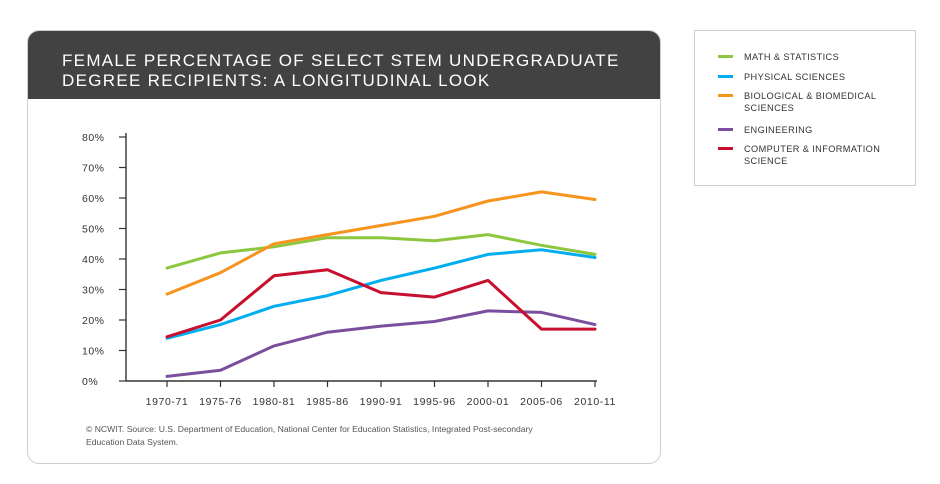 The image size is (940, 484). Describe the element at coordinates (434, 402) in the screenshot. I see `x-tick-label: 1995-96` at that location.